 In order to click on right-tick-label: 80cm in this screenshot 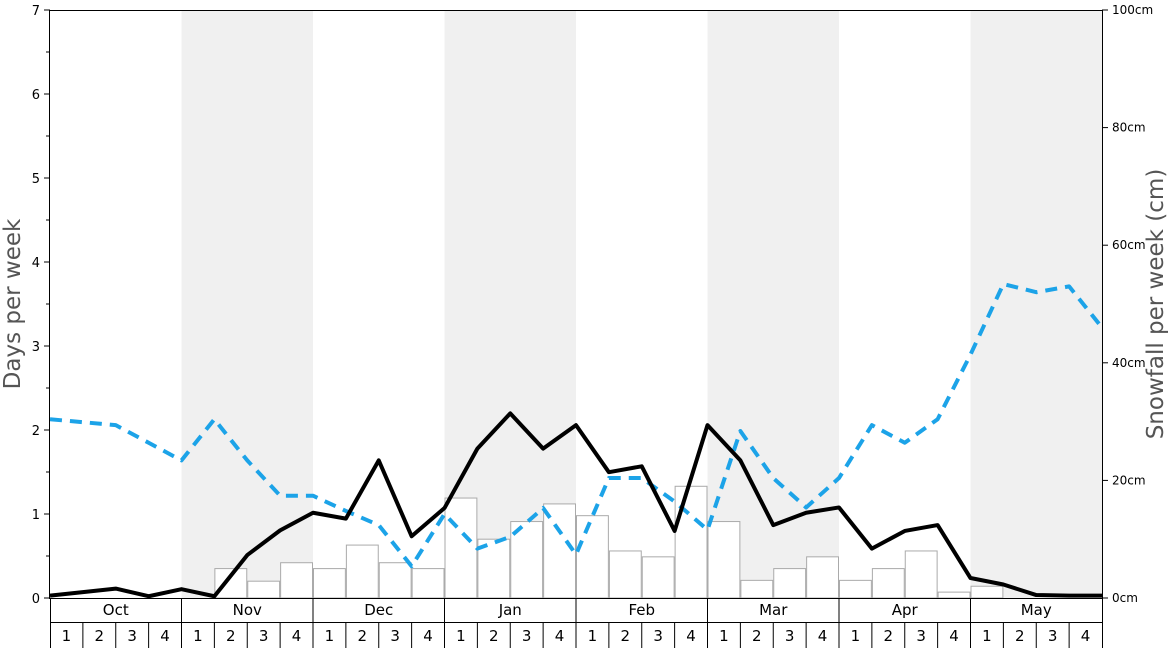, I will do `click(1129, 128)`.